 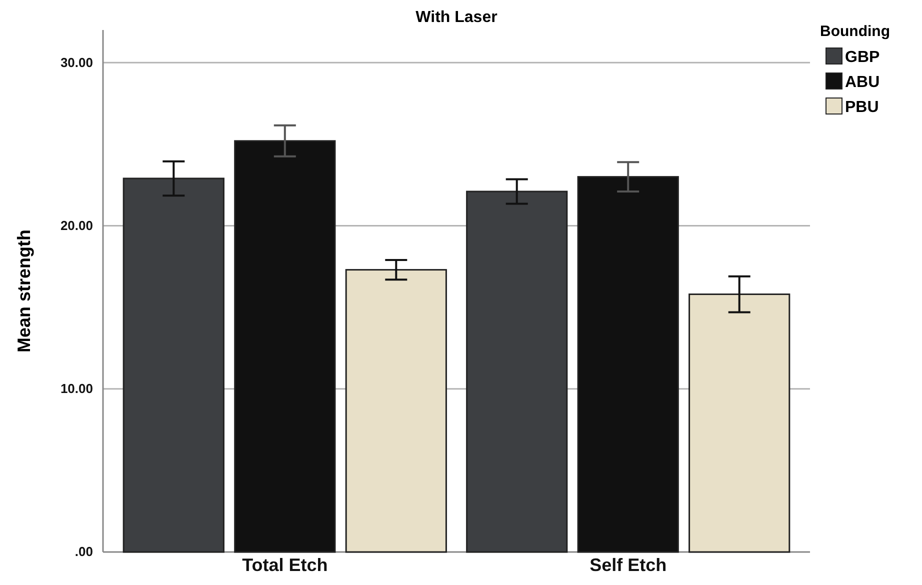 What do you see at coordinates (862, 107) in the screenshot?
I see `legend-label: PBU` at bounding box center [862, 107].